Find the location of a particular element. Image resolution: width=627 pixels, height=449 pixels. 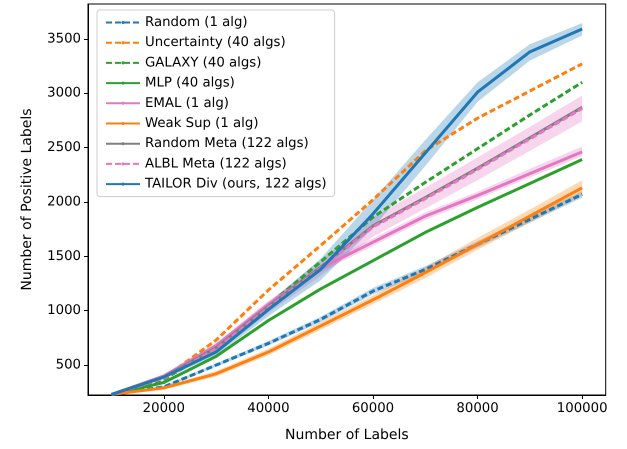

y-tick-label: 2000 is located at coordinates (64, 202).